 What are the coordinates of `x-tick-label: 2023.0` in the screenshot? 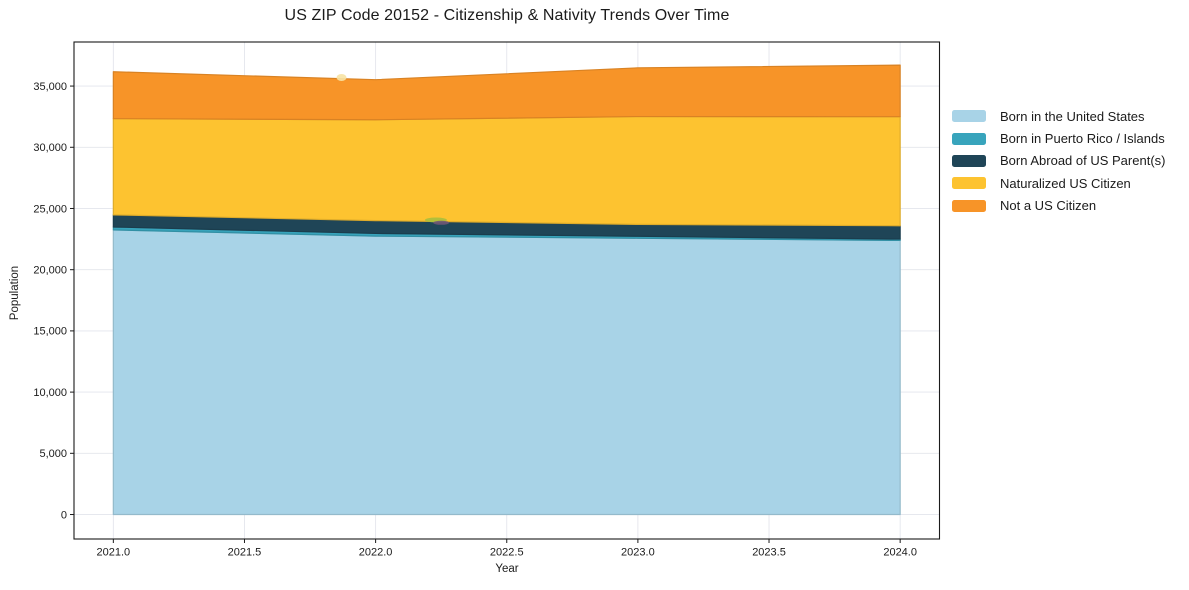 It's located at (638, 553).